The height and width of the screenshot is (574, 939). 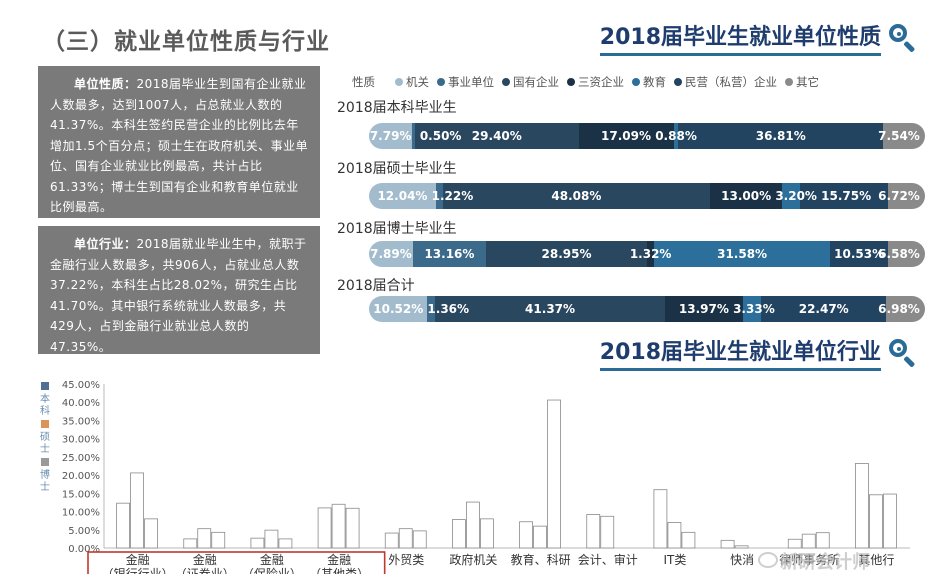 I want to click on text-box-nature-lead: 单位性质：, so click(x=105, y=84).